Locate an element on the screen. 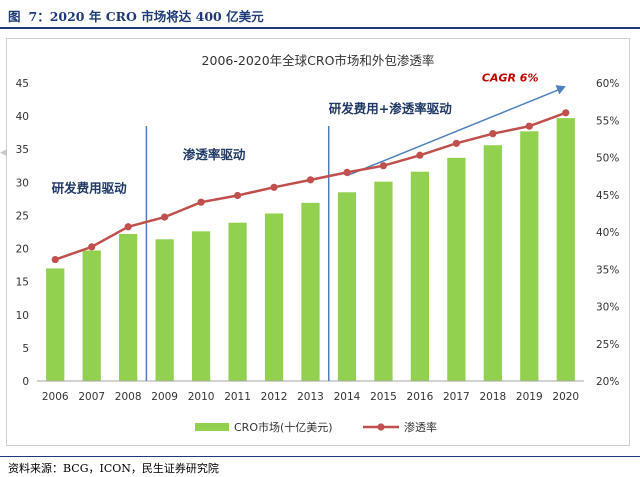 This screenshot has height=477, width=640. x-tick-label: 2018 is located at coordinates (492, 397).